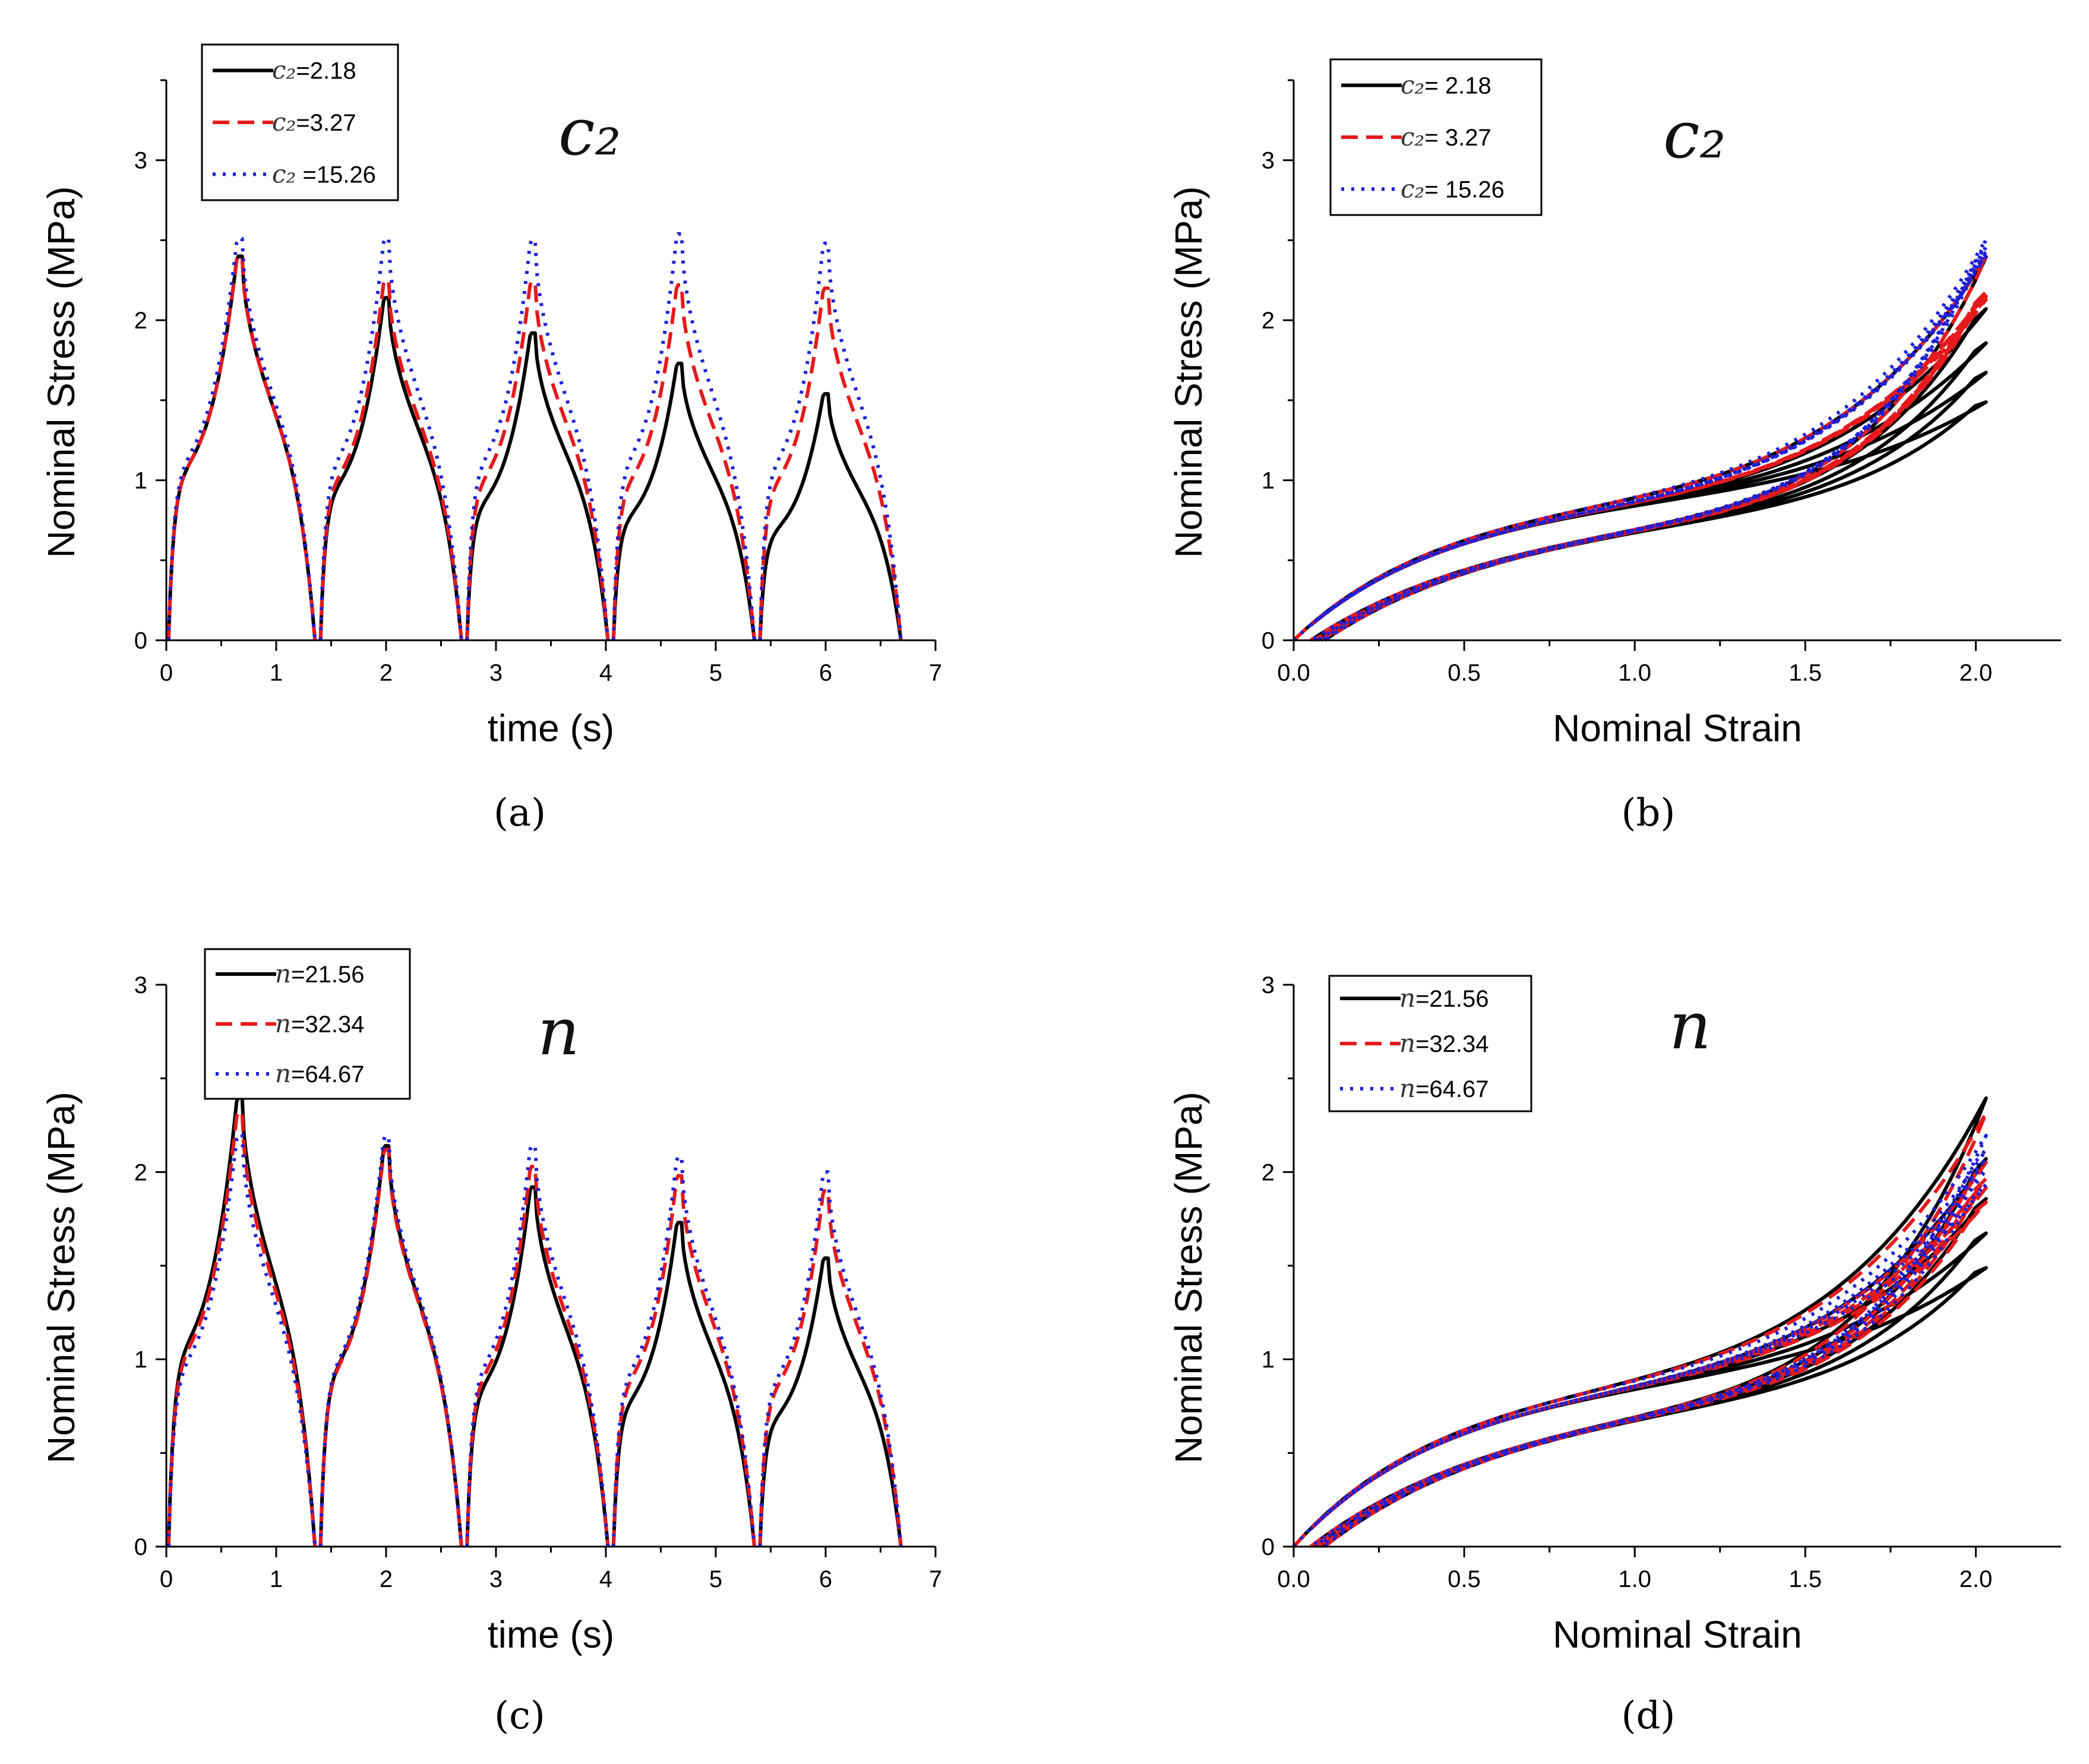 The width and height of the screenshot is (2089, 1764). Describe the element at coordinates (1649, 1716) in the screenshot. I see `panel-label: (d)` at that location.